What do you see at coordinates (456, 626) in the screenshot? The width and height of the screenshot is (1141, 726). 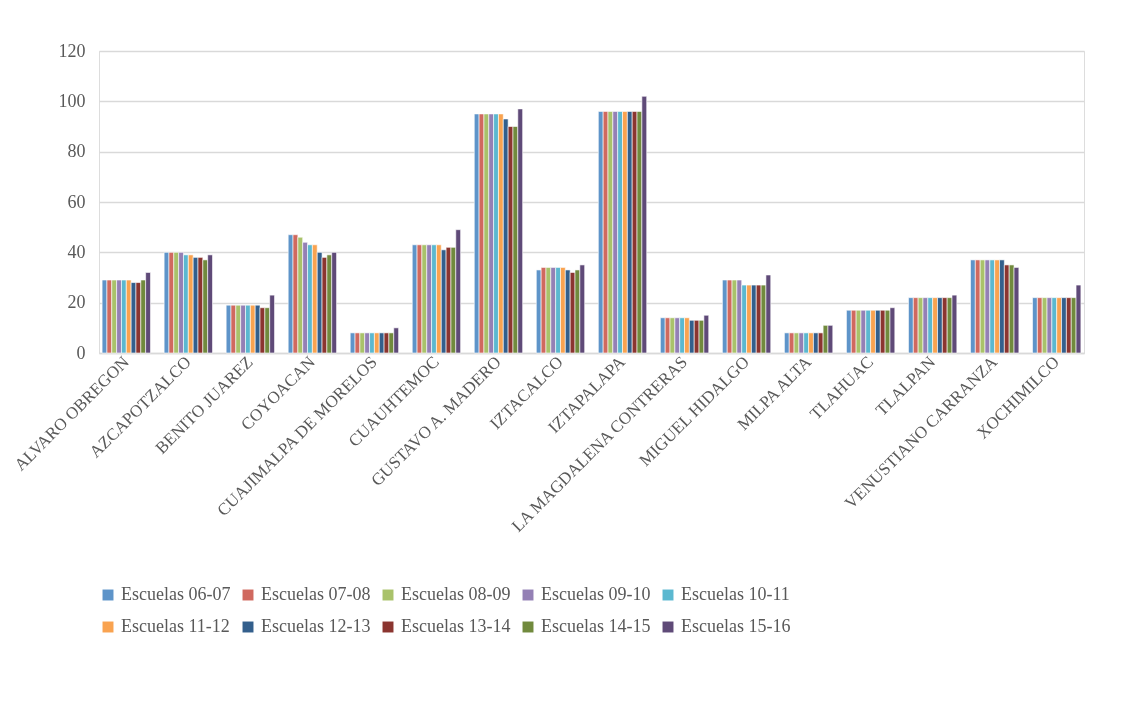 I see `legend-label: Escuelas 13-14` at bounding box center [456, 626].